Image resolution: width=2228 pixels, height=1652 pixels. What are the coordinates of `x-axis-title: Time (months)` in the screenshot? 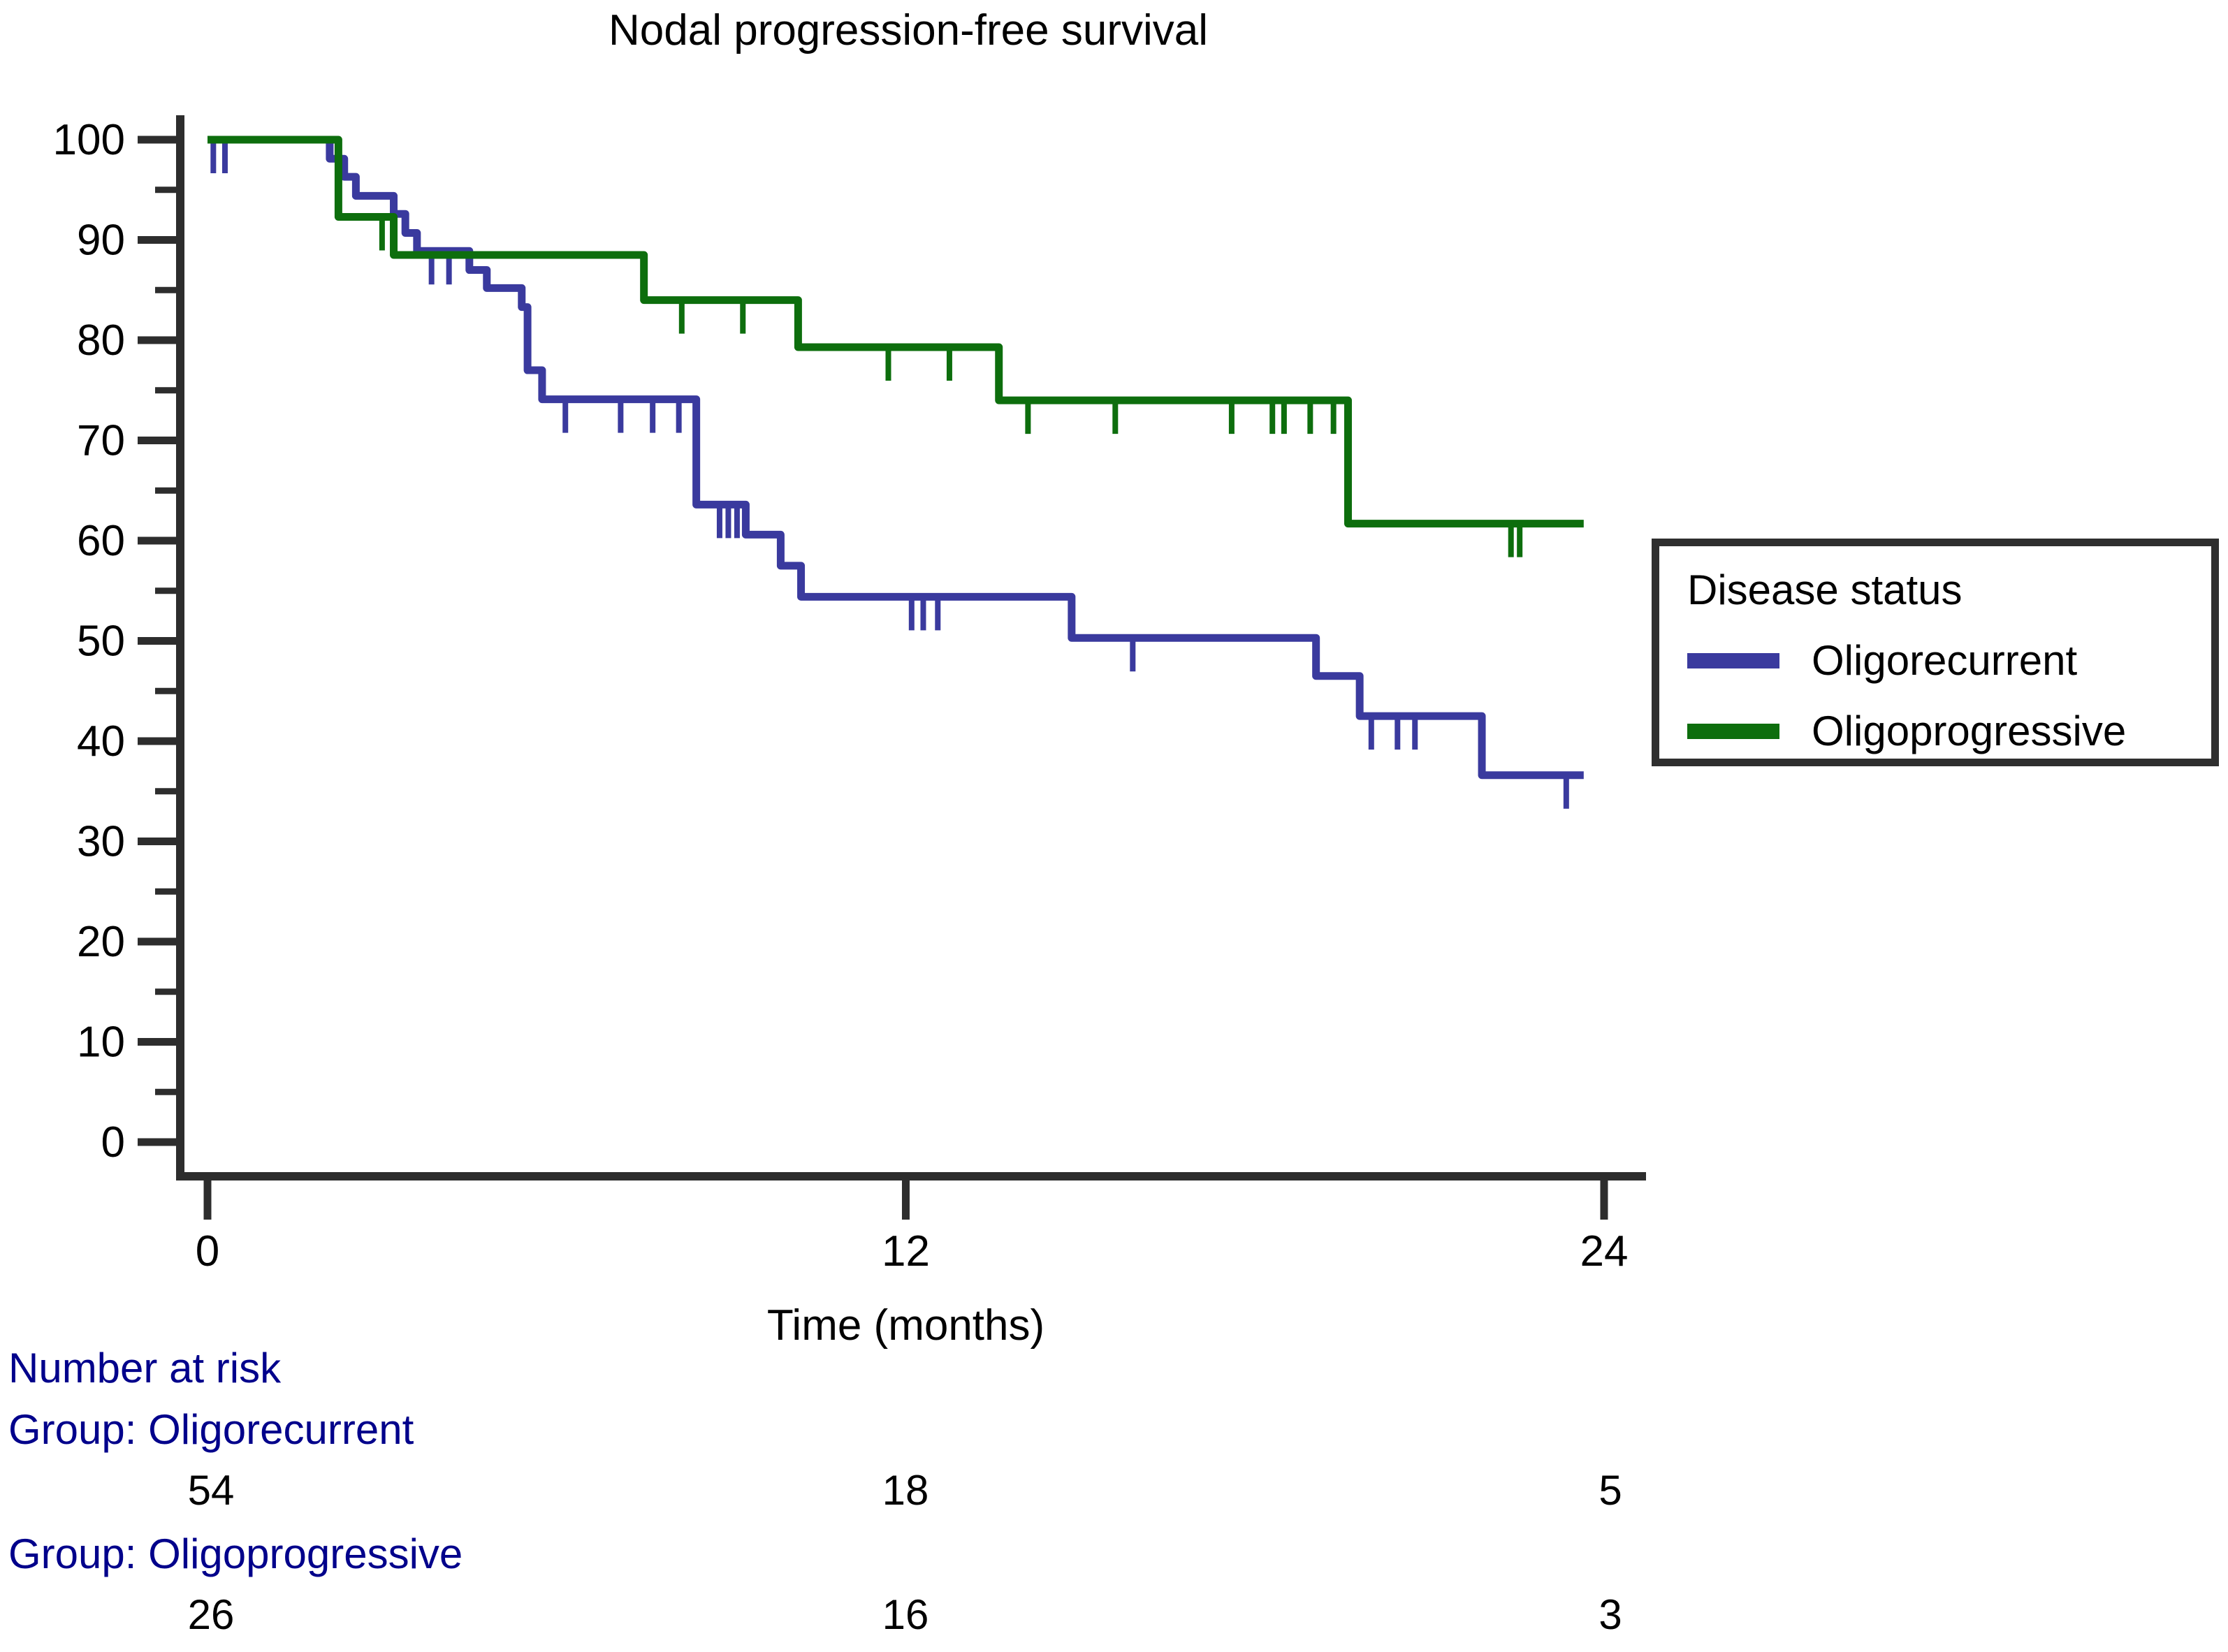 It's located at (906, 1325).